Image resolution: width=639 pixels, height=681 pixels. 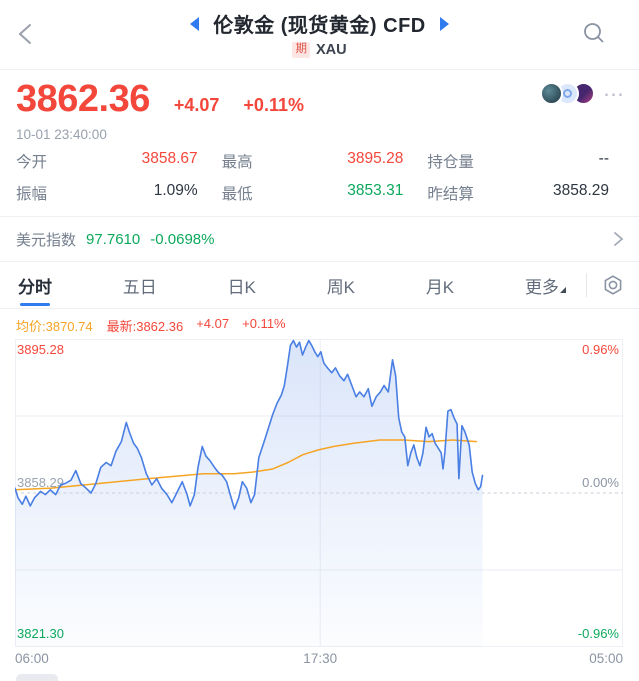 What do you see at coordinates (27, 34) in the screenshot?
I see `back-icon` at bounding box center [27, 34].